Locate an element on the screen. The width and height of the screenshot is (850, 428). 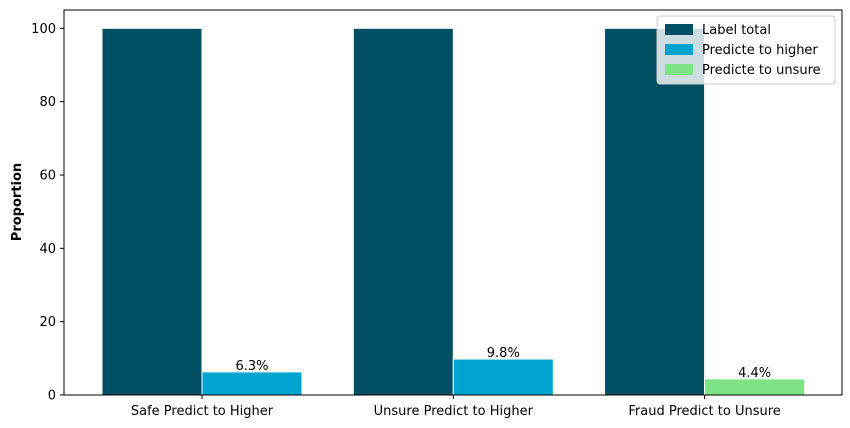
data-labels-layer: 6.3% 9.8% 4.4% is located at coordinates (503, 363).